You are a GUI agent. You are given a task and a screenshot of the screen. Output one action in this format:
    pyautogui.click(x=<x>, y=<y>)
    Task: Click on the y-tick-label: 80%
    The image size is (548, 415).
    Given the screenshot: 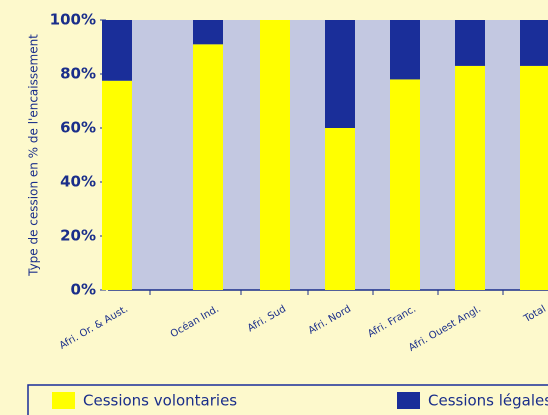 What is the action you would take?
    pyautogui.click(x=78, y=74)
    